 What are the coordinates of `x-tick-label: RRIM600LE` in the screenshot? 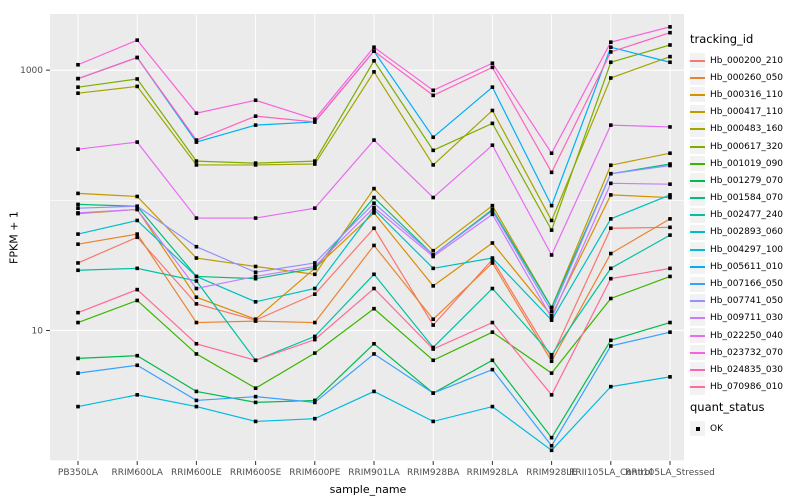 It's located at (196, 473).